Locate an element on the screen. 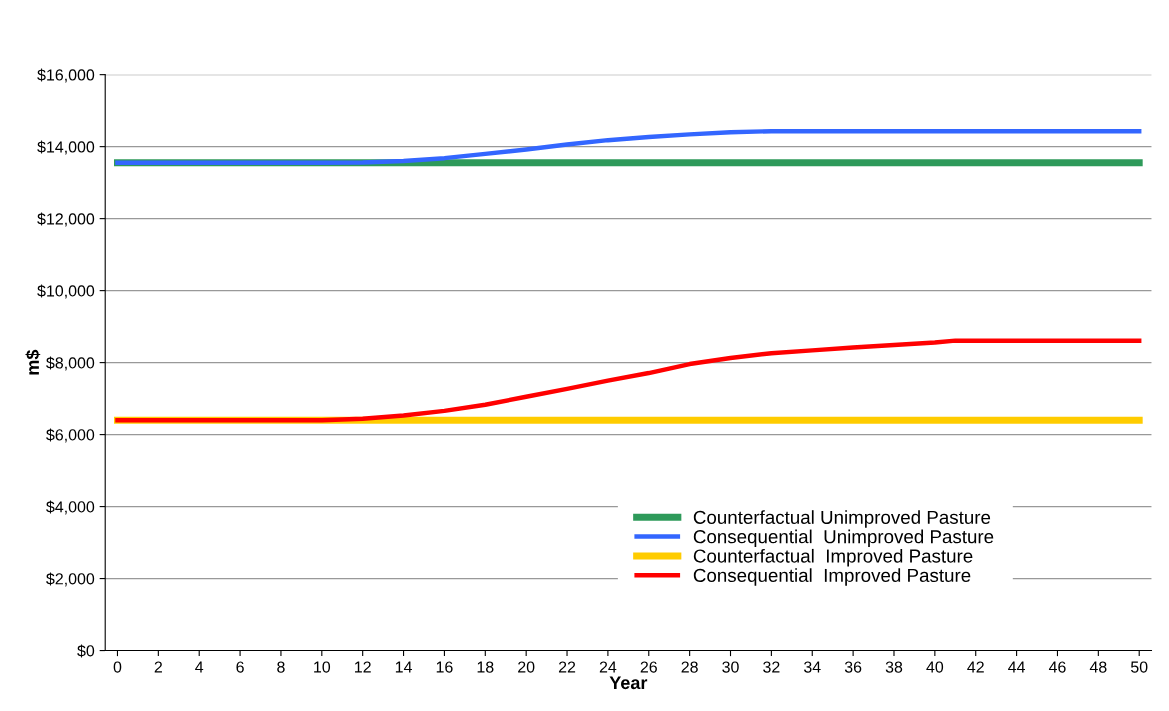 The width and height of the screenshot is (1169, 711). x-tick-label: 34 is located at coordinates (812, 667).